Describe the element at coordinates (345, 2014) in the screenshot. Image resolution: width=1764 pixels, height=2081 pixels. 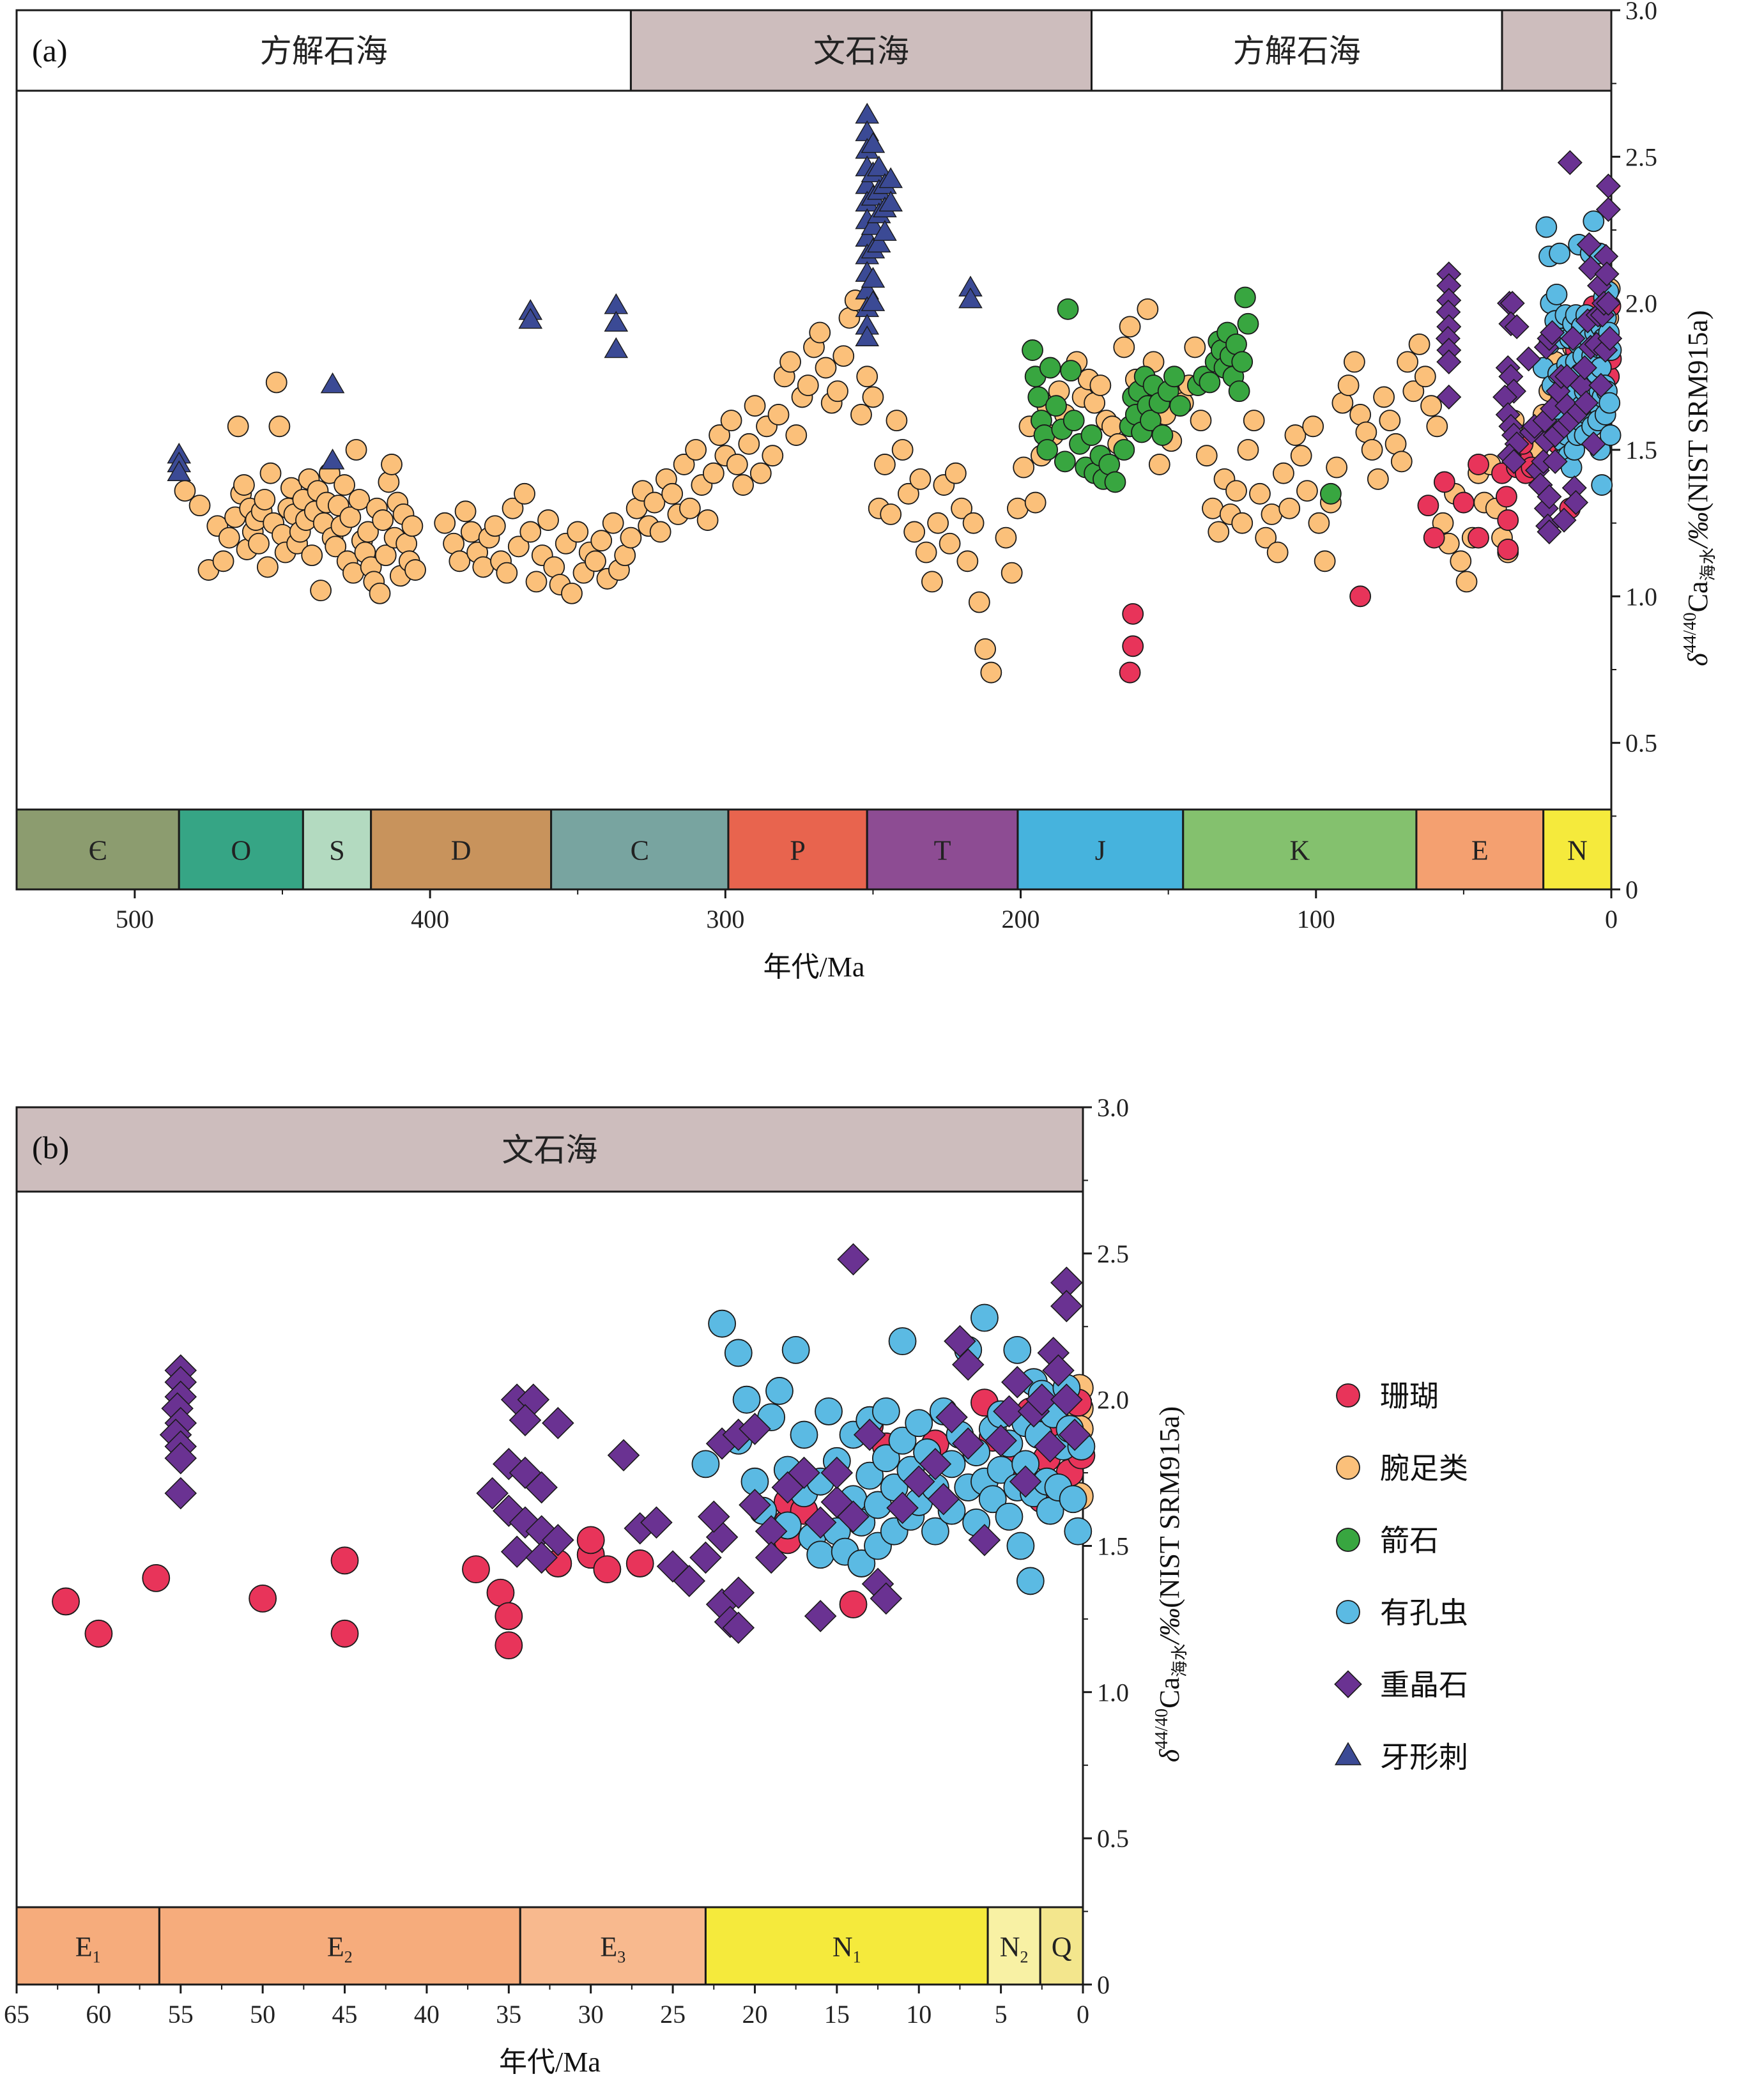
I see `x-tick-label: 45` at that location.